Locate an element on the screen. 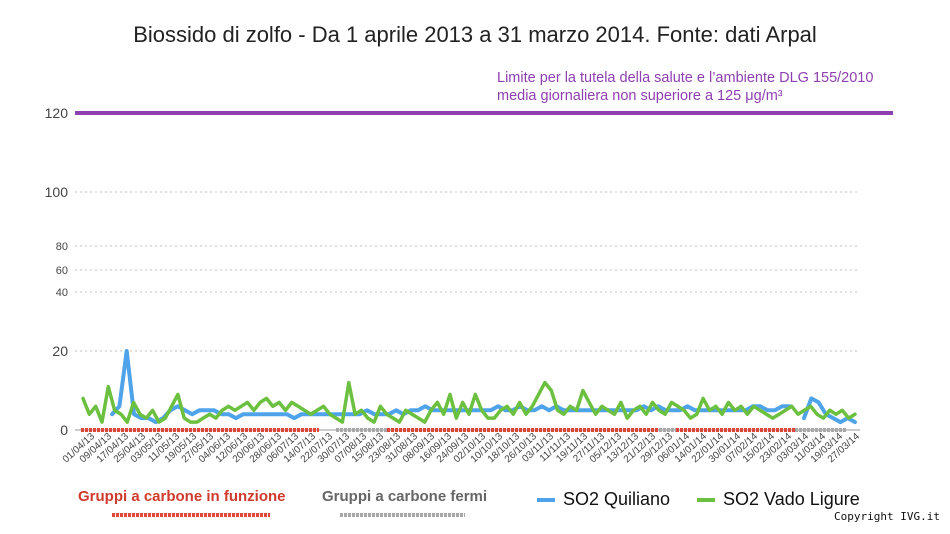 Image resolution: width=950 pixels, height=534 pixels. y-tick-label-40: 40 is located at coordinates (62, 293).